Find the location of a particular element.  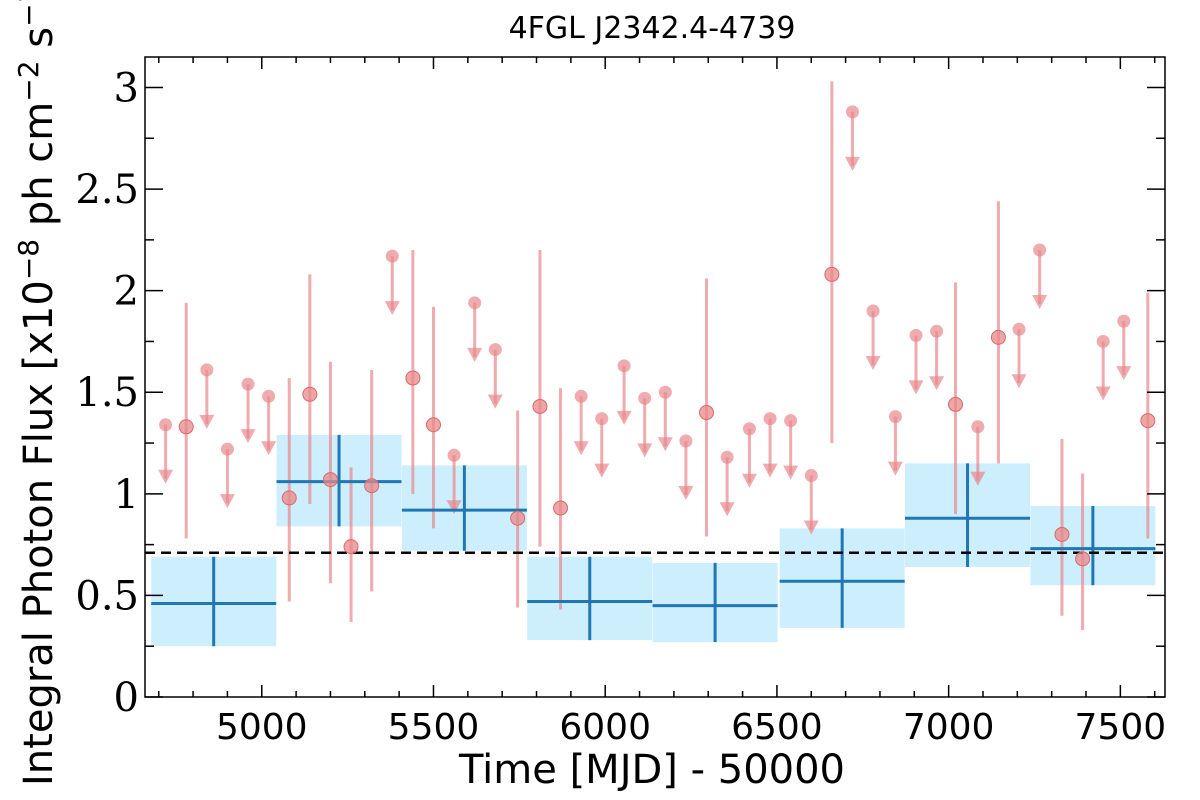

y-tick-label: 3 is located at coordinates (126, 88).